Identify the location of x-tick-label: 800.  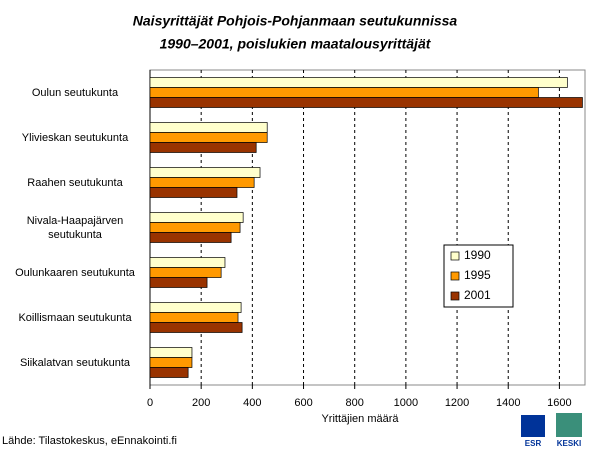
(355, 403).